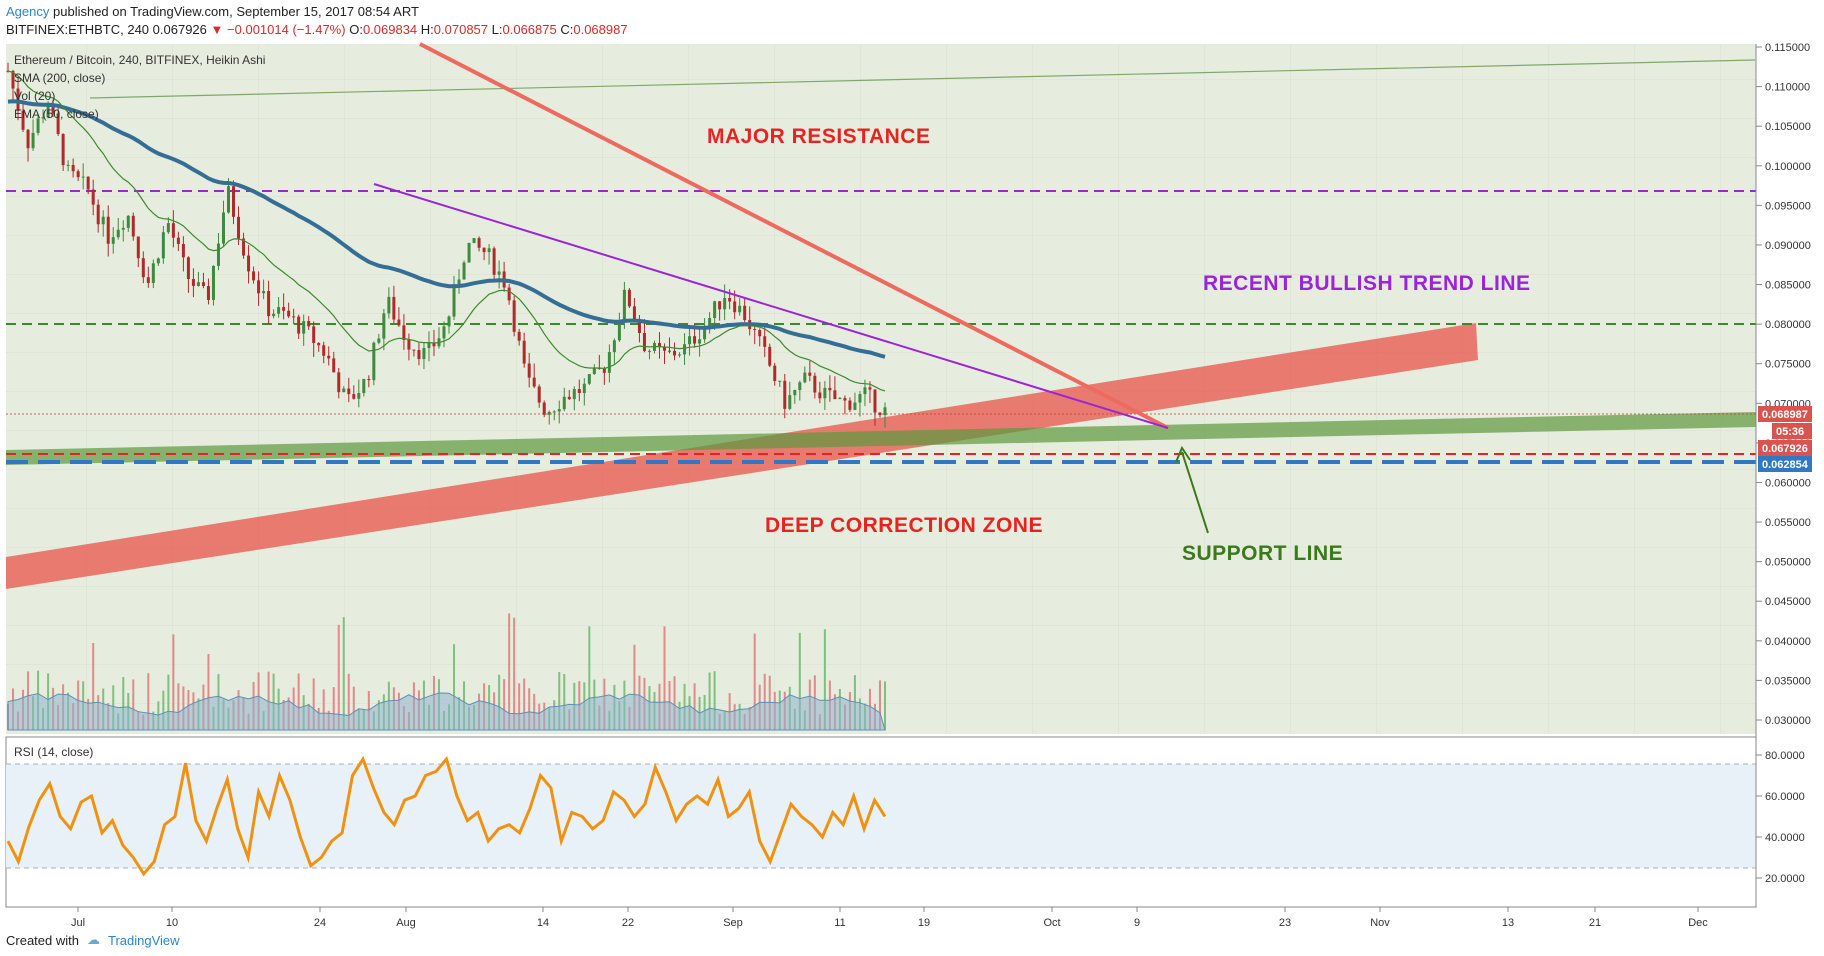  I want to click on price-tick-label: 0.115000, so click(1787, 48).